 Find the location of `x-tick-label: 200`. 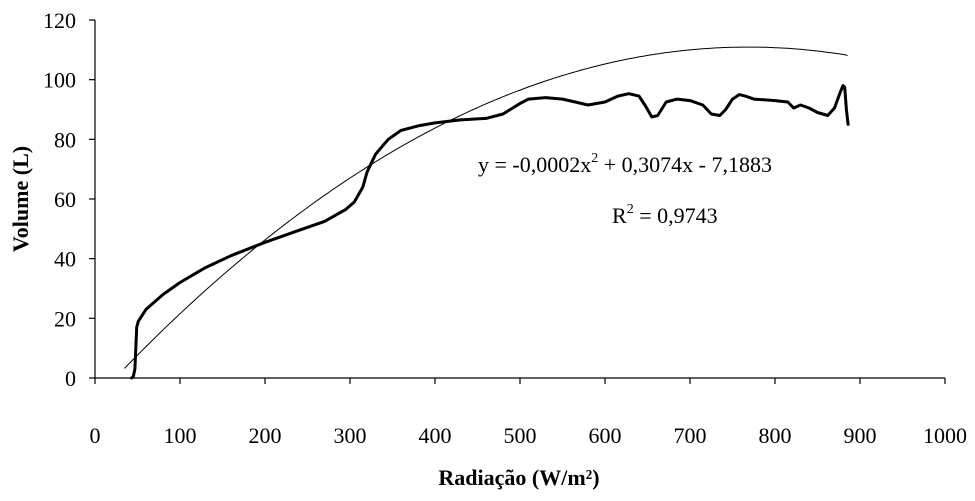

x-tick-label: 200 is located at coordinates (265, 435).